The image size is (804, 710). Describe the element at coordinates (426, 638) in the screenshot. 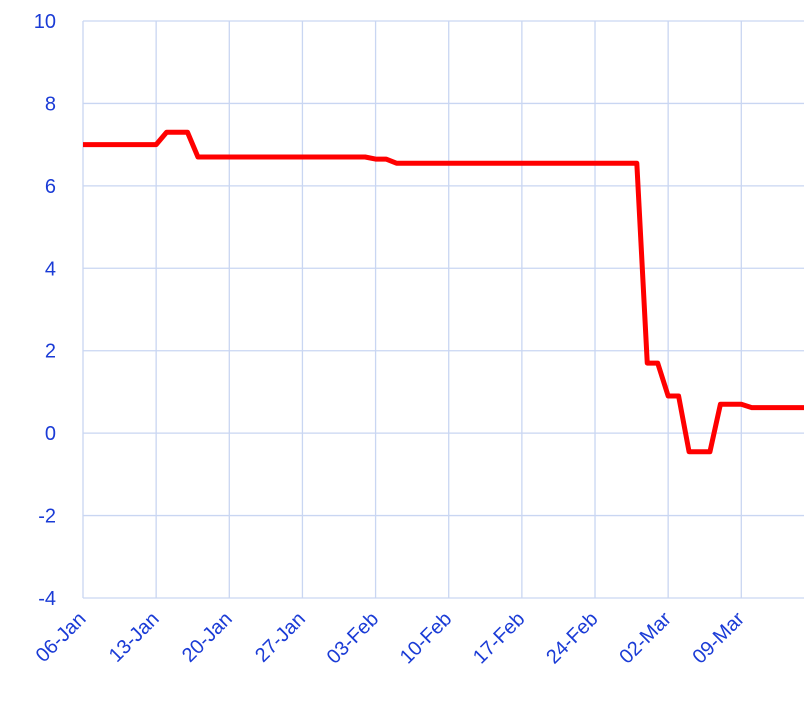

I see `x-tick-label: 10-Feb` at that location.